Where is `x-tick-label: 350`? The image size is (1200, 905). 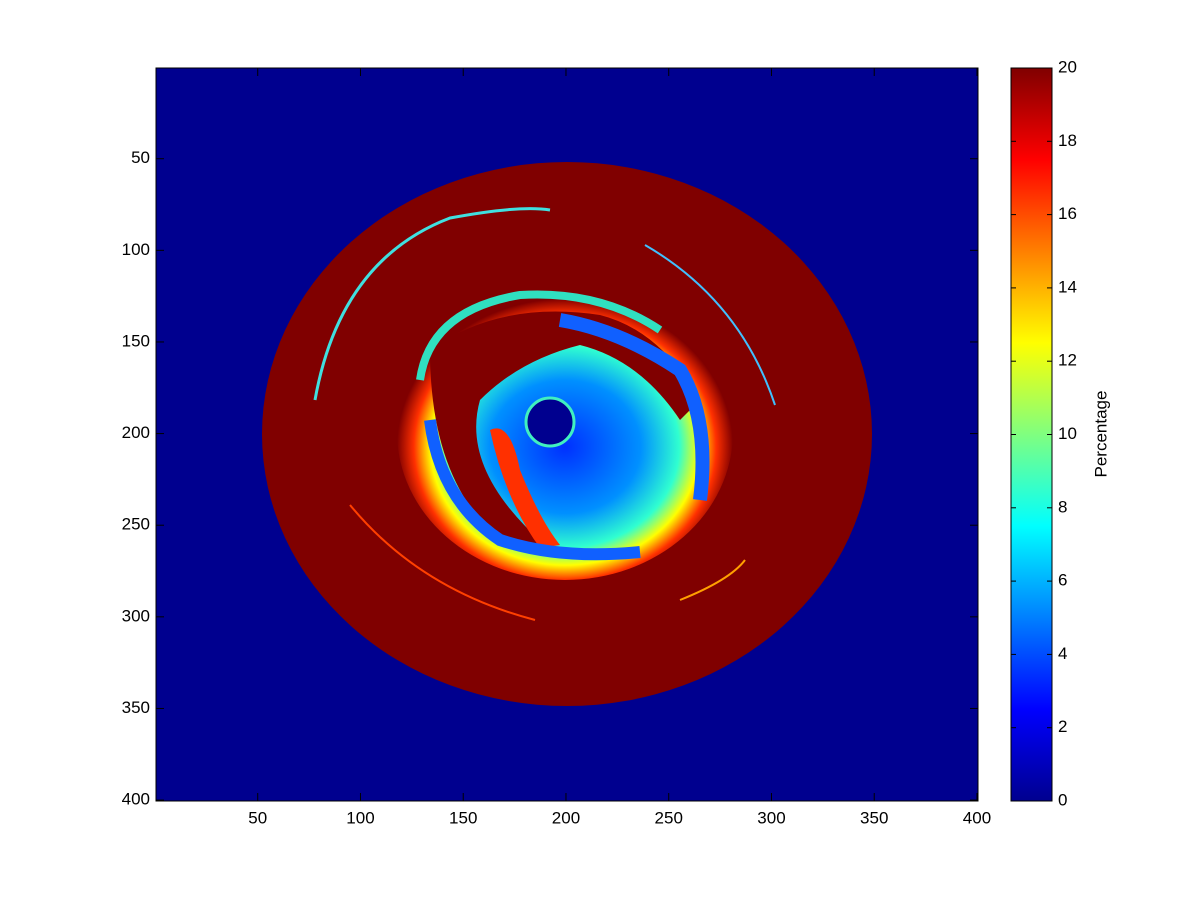
x-tick-label: 350 is located at coordinates (874, 817).